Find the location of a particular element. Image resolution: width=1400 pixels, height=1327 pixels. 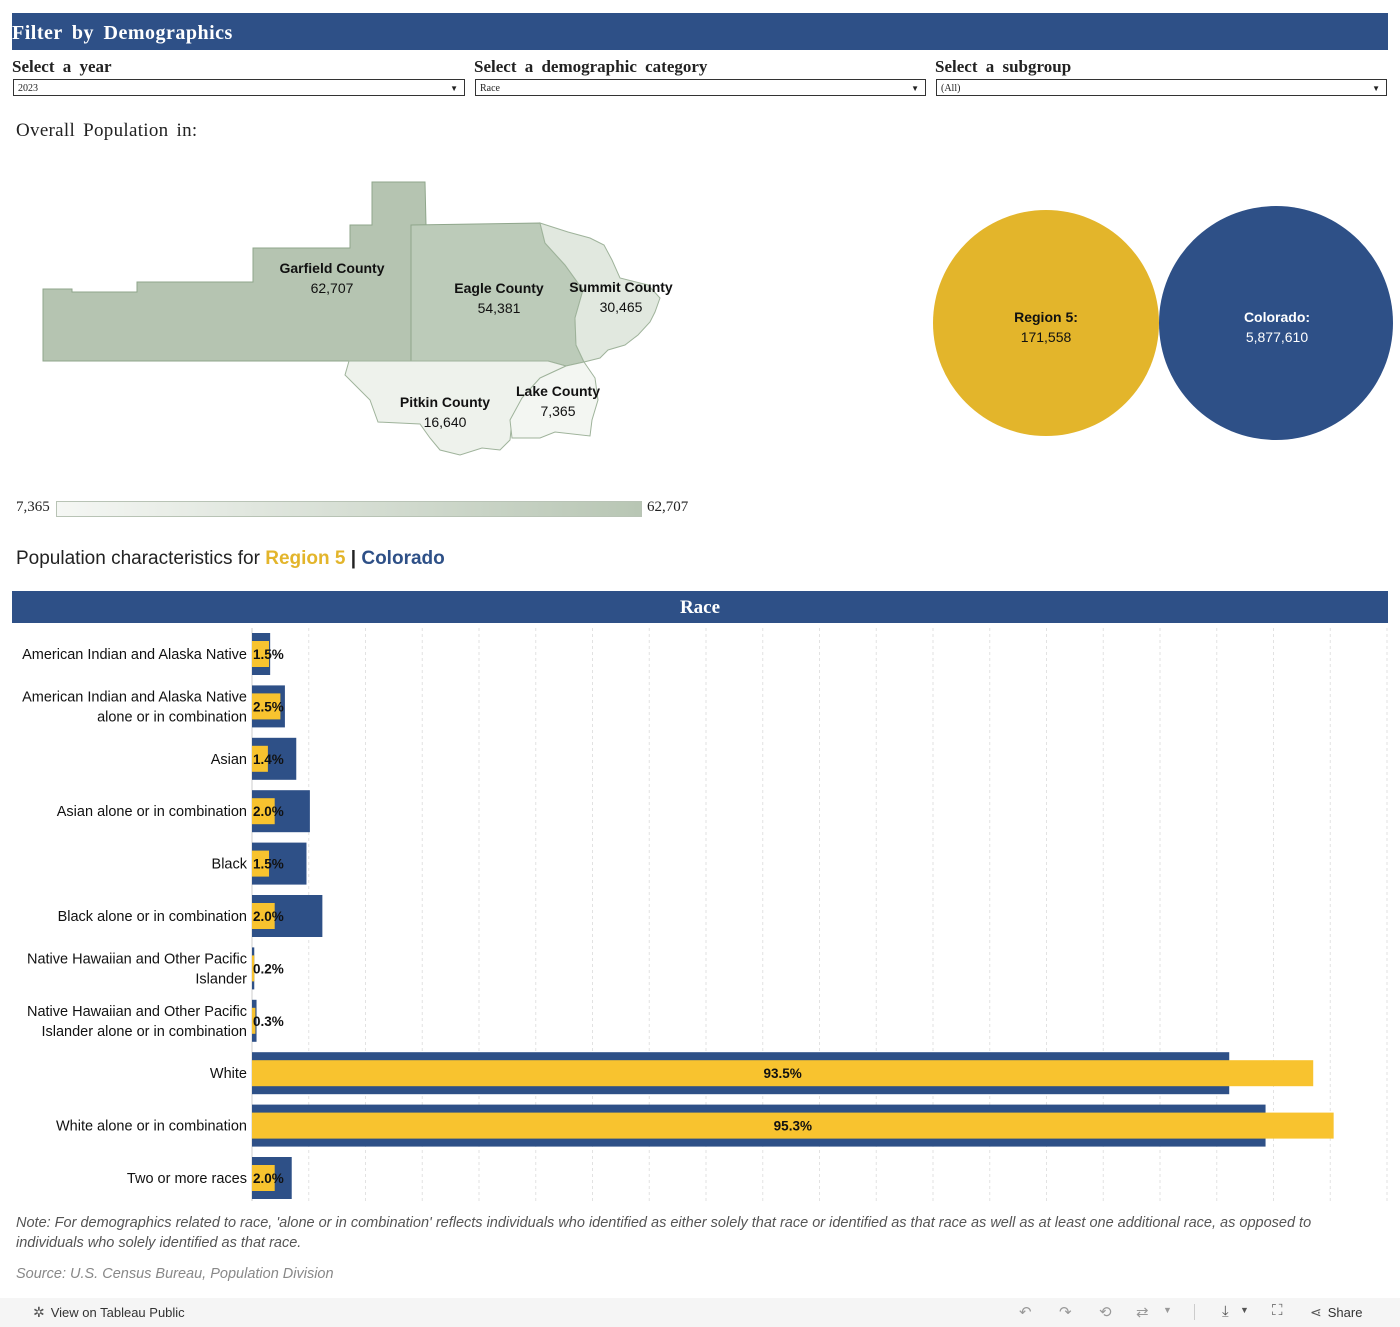

chart-title: Race is located at coordinates (700, 607).